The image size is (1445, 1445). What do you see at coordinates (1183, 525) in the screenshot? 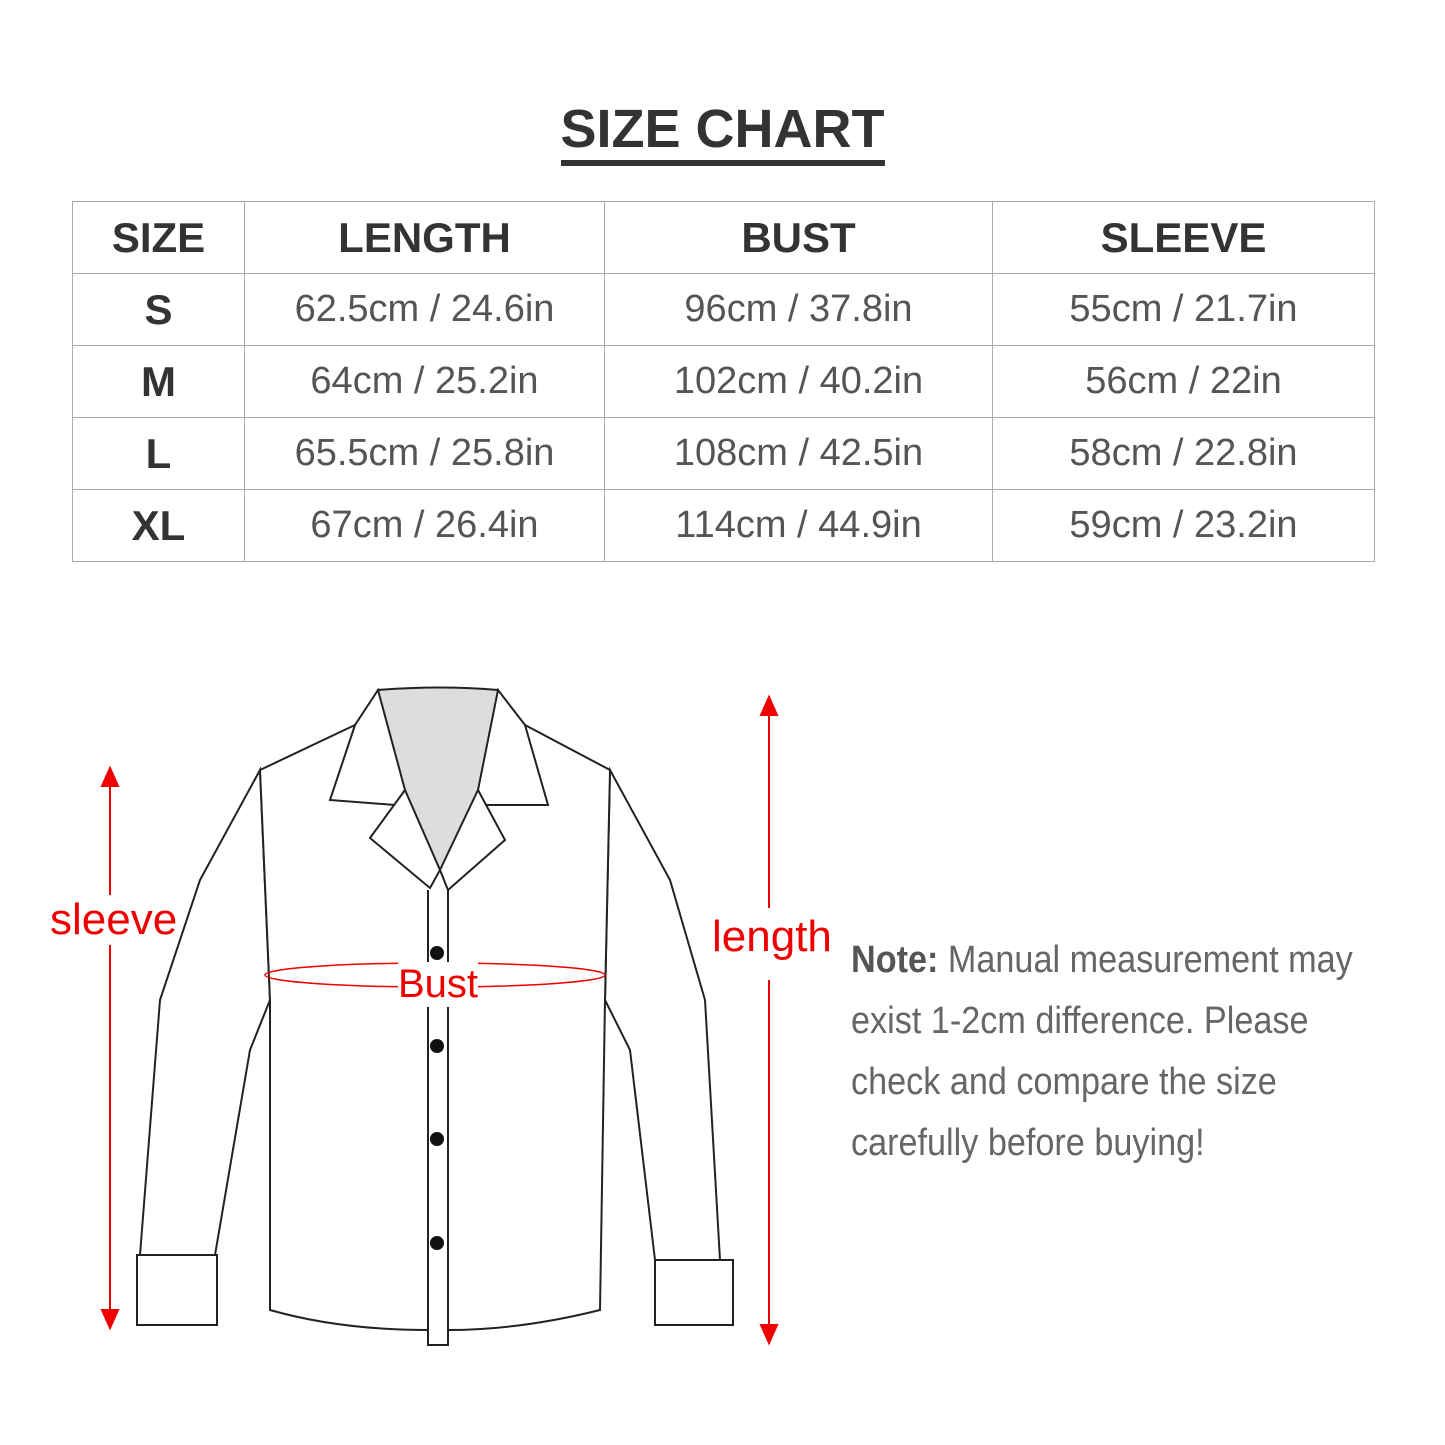
I see `cell-sleeve: 59cm / 23.2in` at bounding box center [1183, 525].